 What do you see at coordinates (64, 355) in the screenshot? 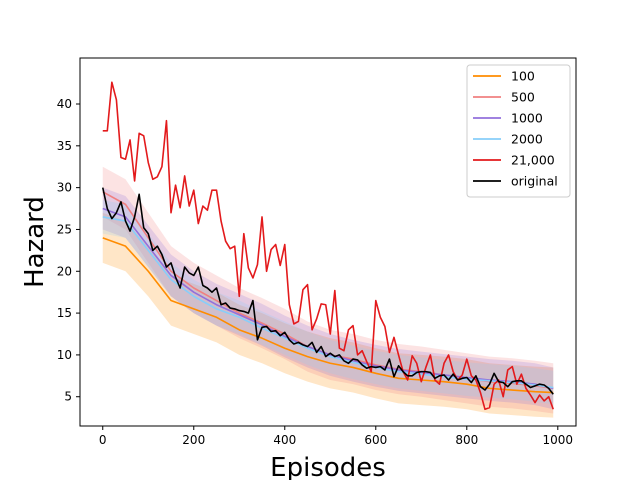
I see `y-tick-label: 10` at bounding box center [64, 355].